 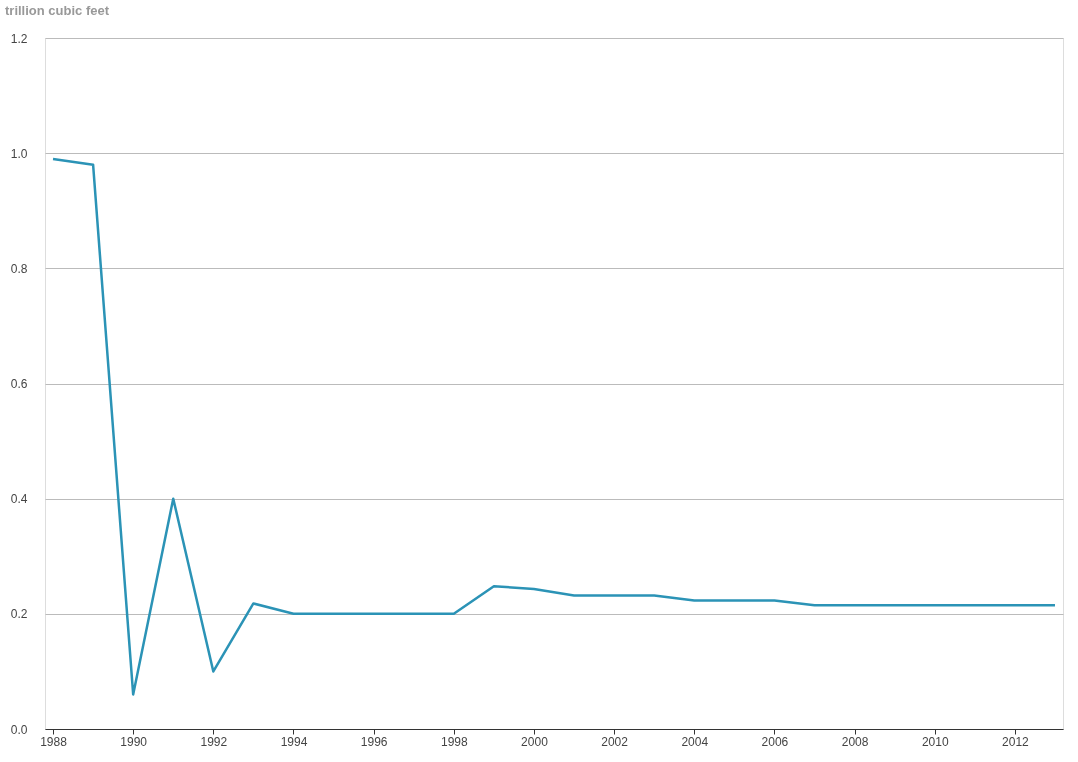 I want to click on x-tick-label: 2002, so click(x=615, y=741).